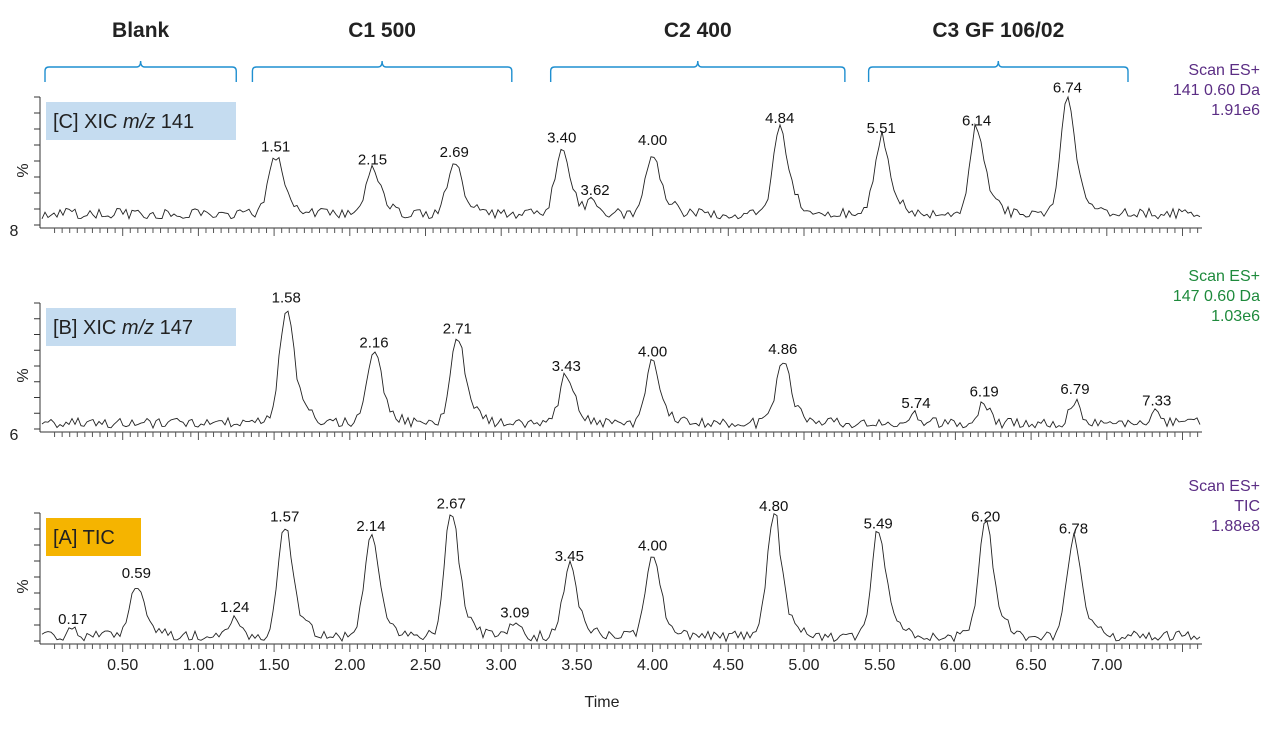  What do you see at coordinates (349, 665) in the screenshot?
I see `x-tick-label: 2.00` at bounding box center [349, 665].